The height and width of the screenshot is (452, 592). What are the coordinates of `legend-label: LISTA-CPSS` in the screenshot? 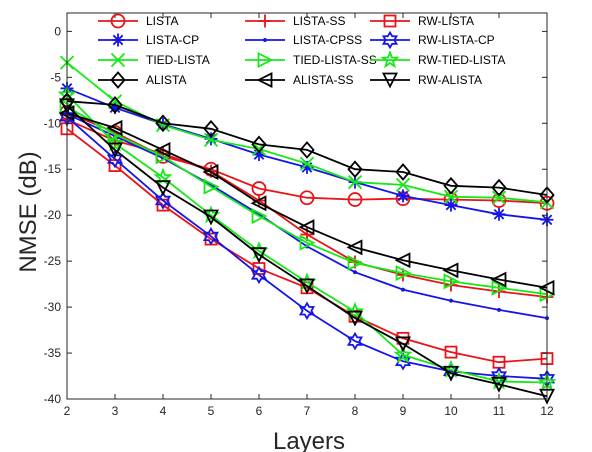 It's located at (327, 40).